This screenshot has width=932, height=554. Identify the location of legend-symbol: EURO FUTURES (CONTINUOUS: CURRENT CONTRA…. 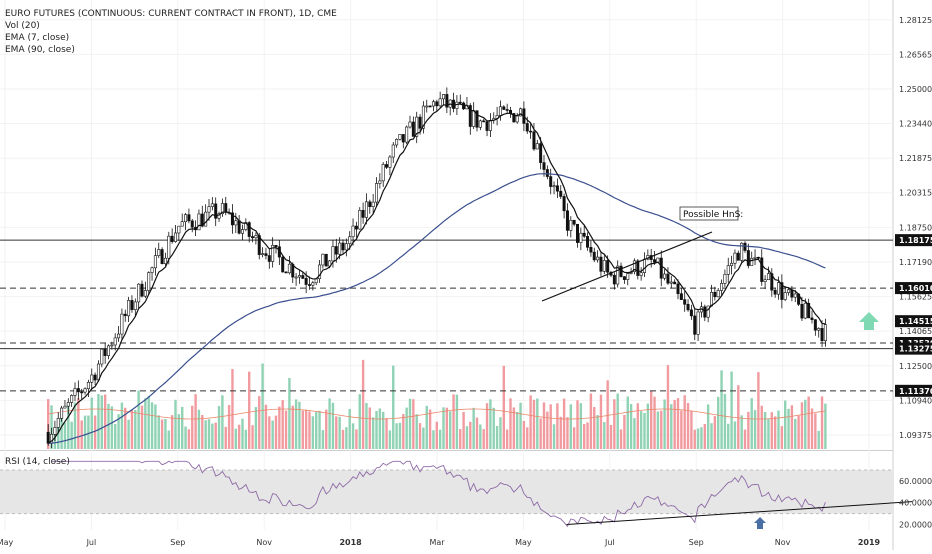
(171, 14).